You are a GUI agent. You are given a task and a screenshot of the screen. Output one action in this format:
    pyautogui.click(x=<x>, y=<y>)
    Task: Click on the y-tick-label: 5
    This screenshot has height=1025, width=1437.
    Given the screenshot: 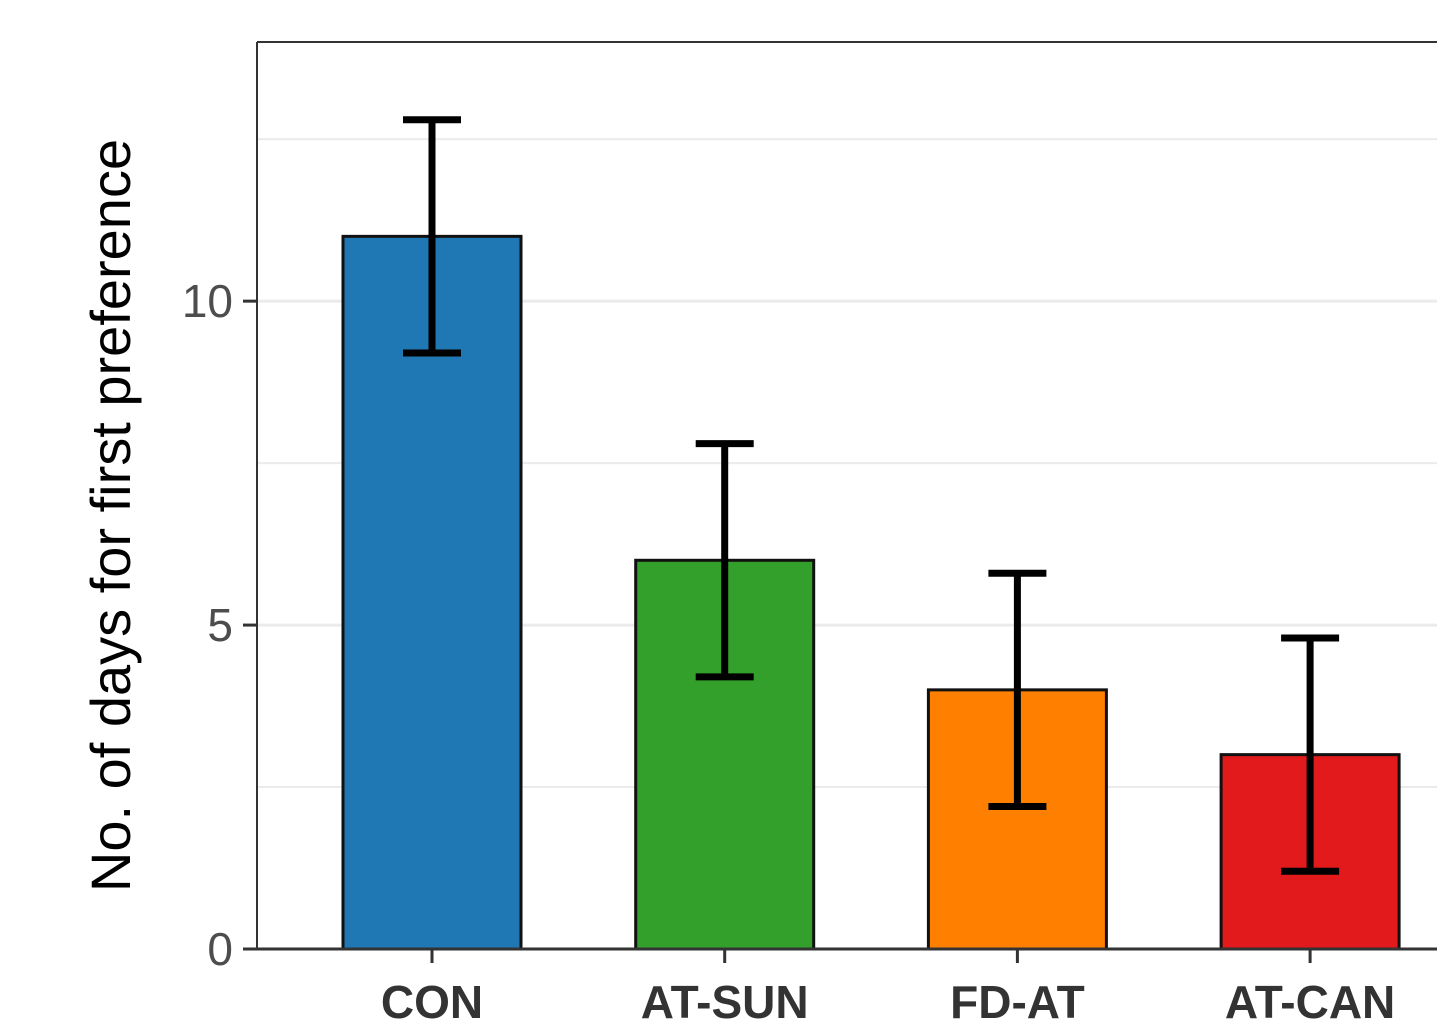 What is the action you would take?
    pyautogui.click(x=220, y=625)
    